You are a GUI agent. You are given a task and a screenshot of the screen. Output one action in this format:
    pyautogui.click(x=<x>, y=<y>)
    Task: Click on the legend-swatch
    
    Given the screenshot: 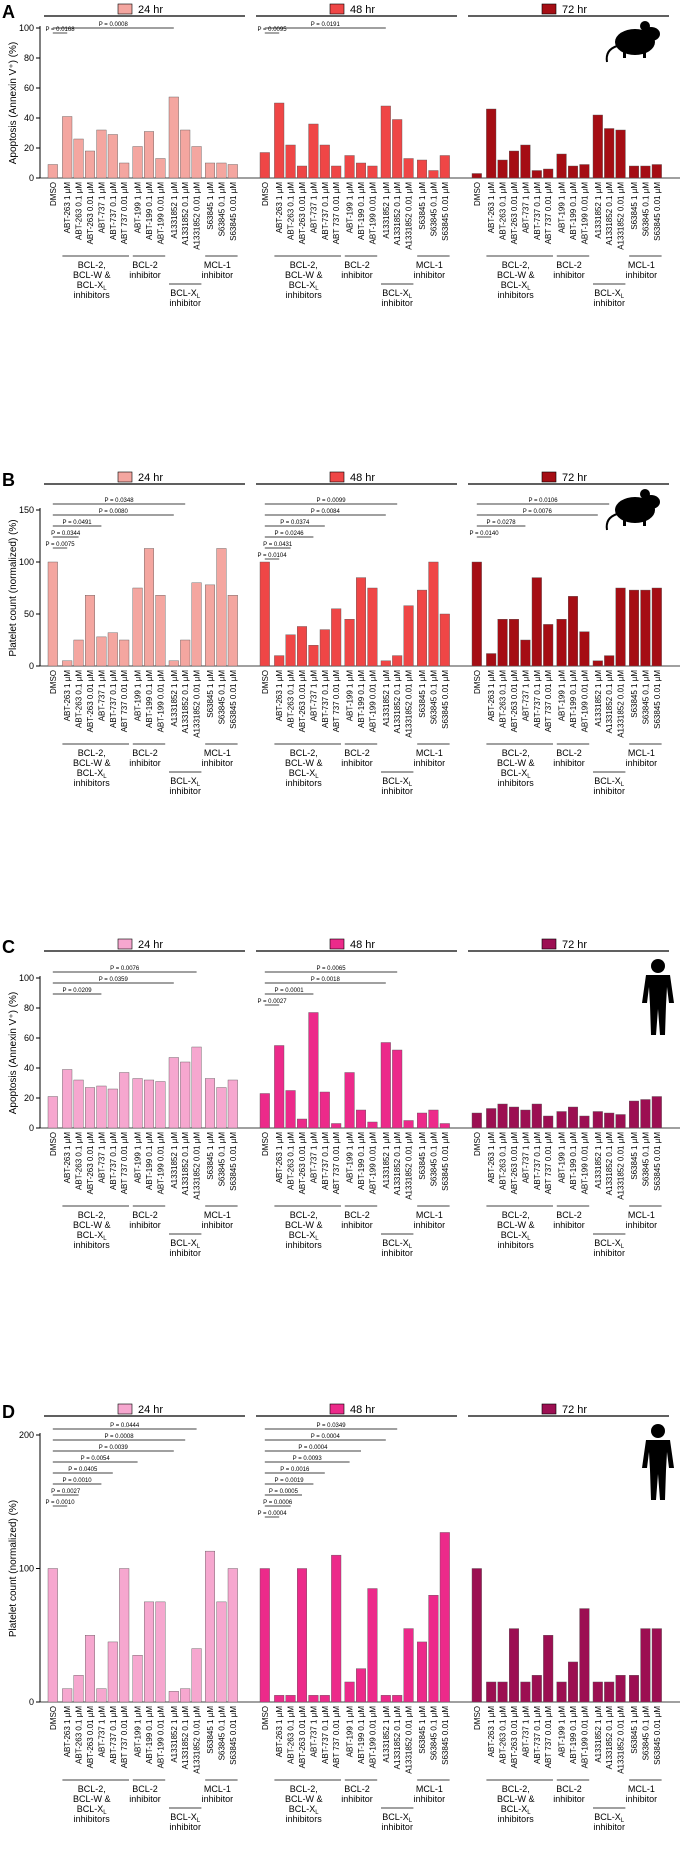 What is the action you would take?
    pyautogui.click(x=549, y=1409)
    